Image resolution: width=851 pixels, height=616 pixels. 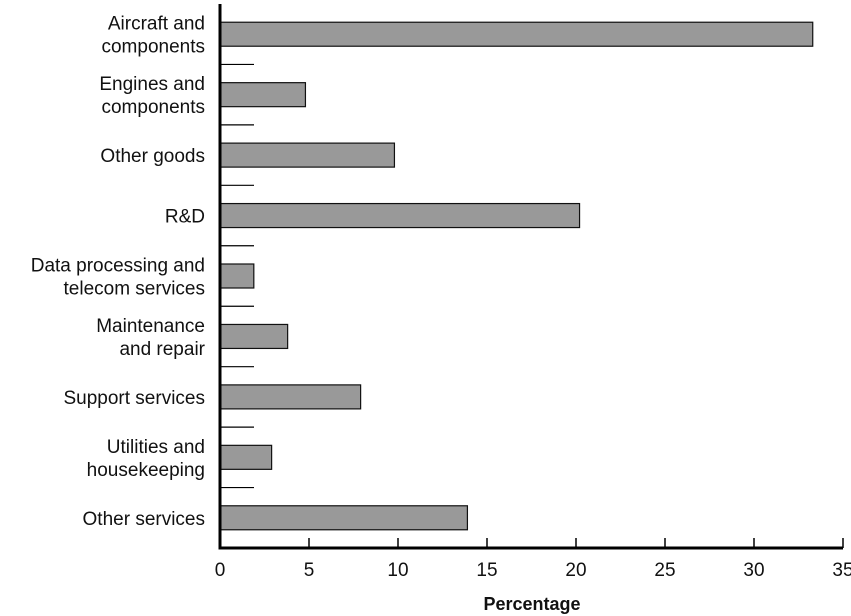 What do you see at coordinates (753, 570) in the screenshot?
I see `x-tick-label: 30` at bounding box center [753, 570].